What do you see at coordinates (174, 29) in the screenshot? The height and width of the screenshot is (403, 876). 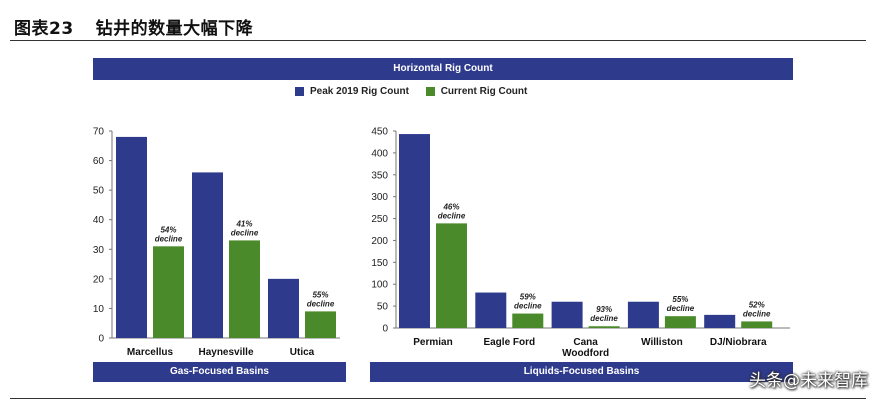 I see `figure-caption: 钻井的数量大幅下降` at bounding box center [174, 29].